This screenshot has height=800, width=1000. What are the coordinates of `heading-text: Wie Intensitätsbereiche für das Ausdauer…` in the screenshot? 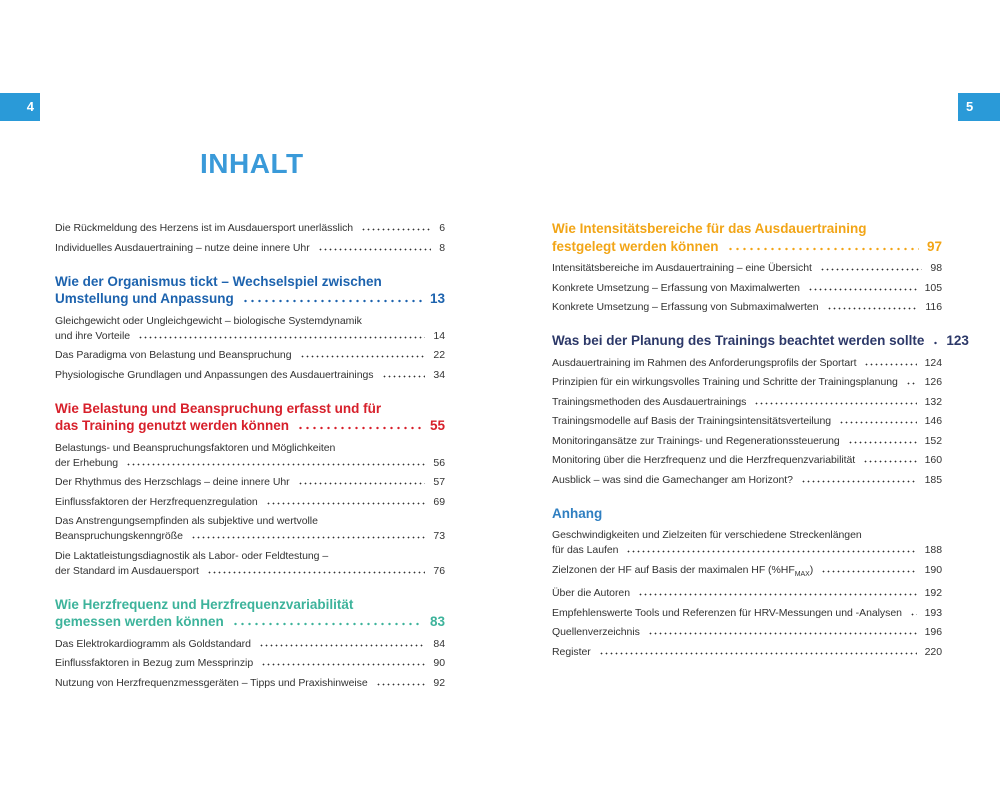 It's located at (709, 228).